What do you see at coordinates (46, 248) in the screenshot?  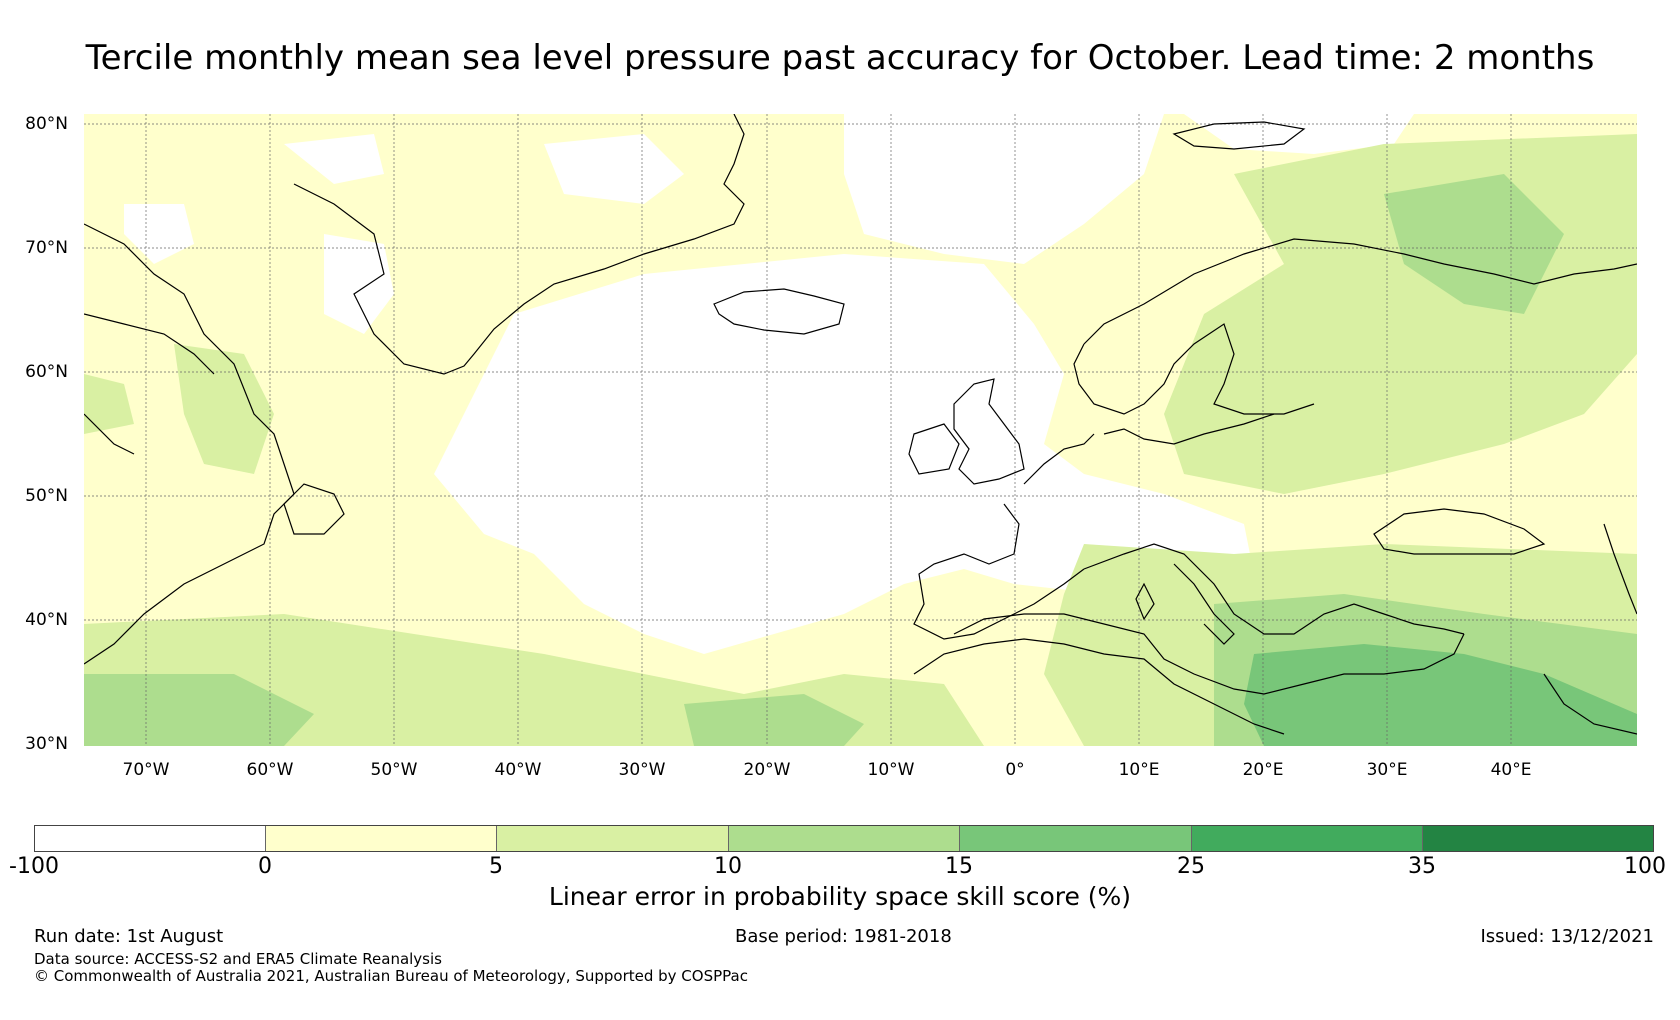 I see `lat-label-70n: 70°N` at bounding box center [46, 248].